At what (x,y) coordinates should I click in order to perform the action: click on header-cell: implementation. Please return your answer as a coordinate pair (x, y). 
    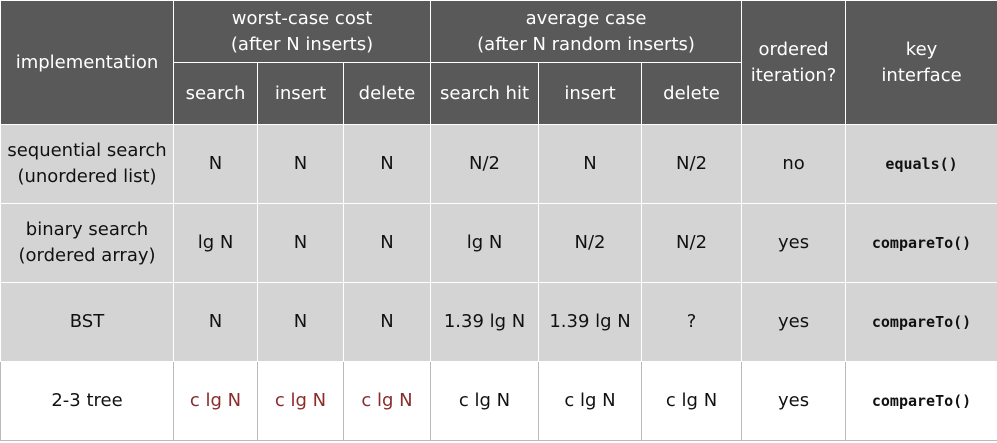
    Looking at the image, I should click on (87, 62).